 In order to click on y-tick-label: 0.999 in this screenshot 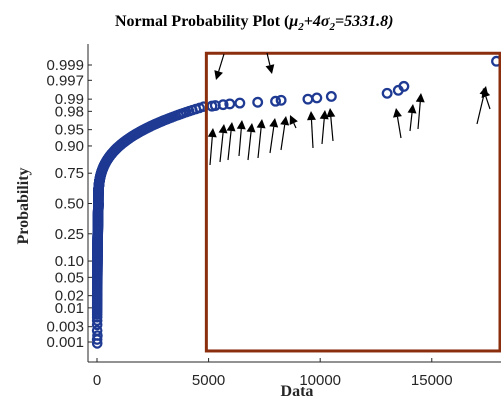, I will do `click(65, 65)`.